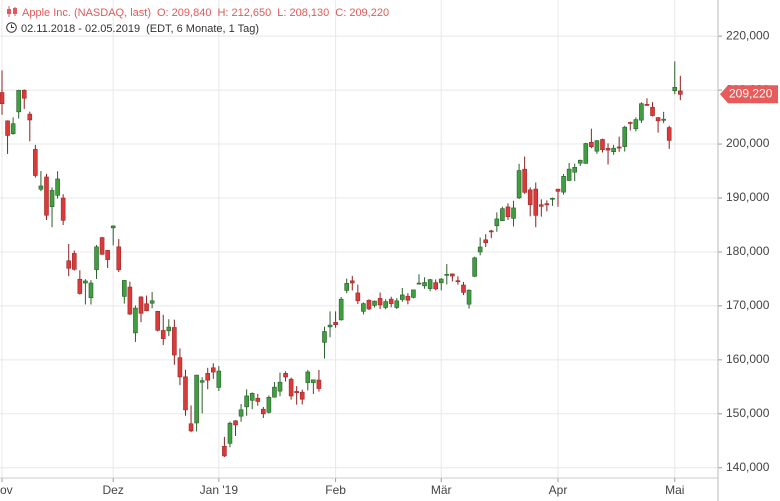 The height and width of the screenshot is (501, 780). Describe the element at coordinates (748, 251) in the screenshot. I see `y-tick-label: 180,000` at that location.